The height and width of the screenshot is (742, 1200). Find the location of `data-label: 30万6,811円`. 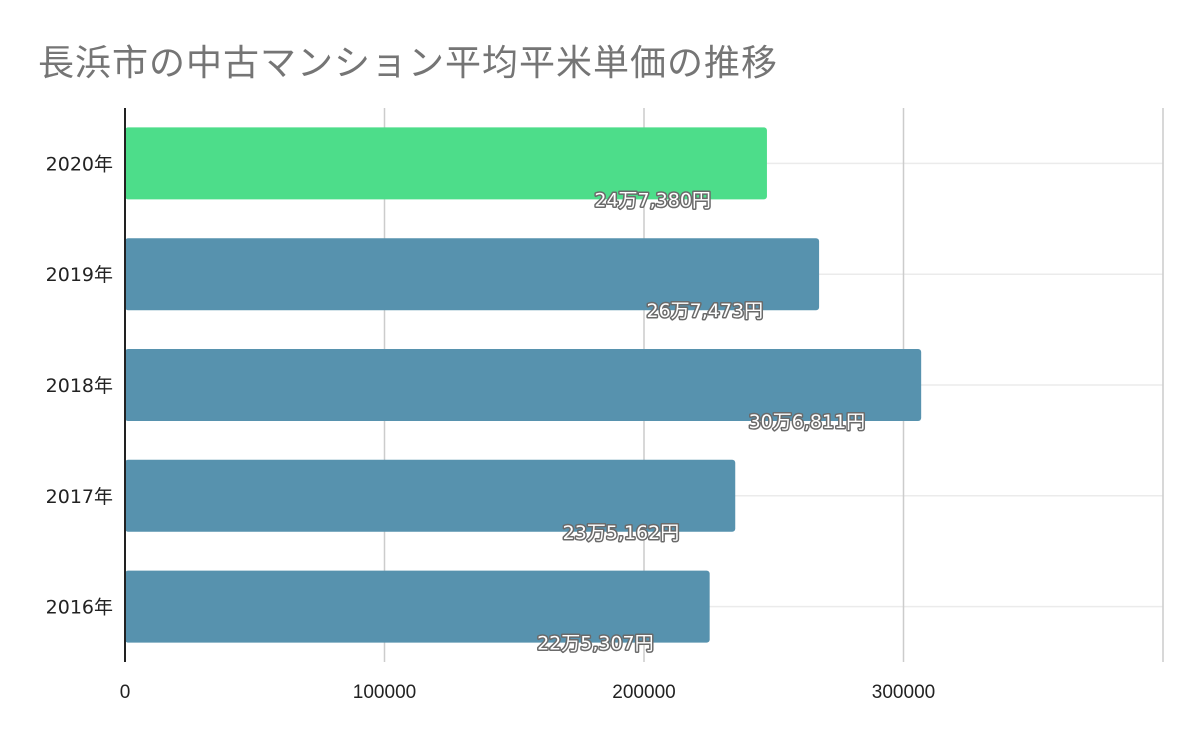

data-label: 30万6,811円 is located at coordinates (807, 422).